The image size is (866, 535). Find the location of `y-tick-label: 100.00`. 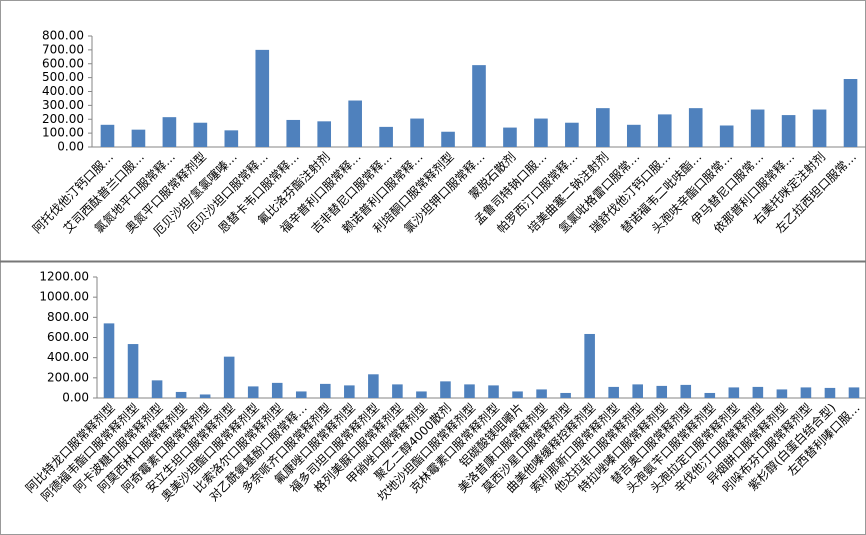

y-tick-label: 100.00 is located at coordinates (63, 133).